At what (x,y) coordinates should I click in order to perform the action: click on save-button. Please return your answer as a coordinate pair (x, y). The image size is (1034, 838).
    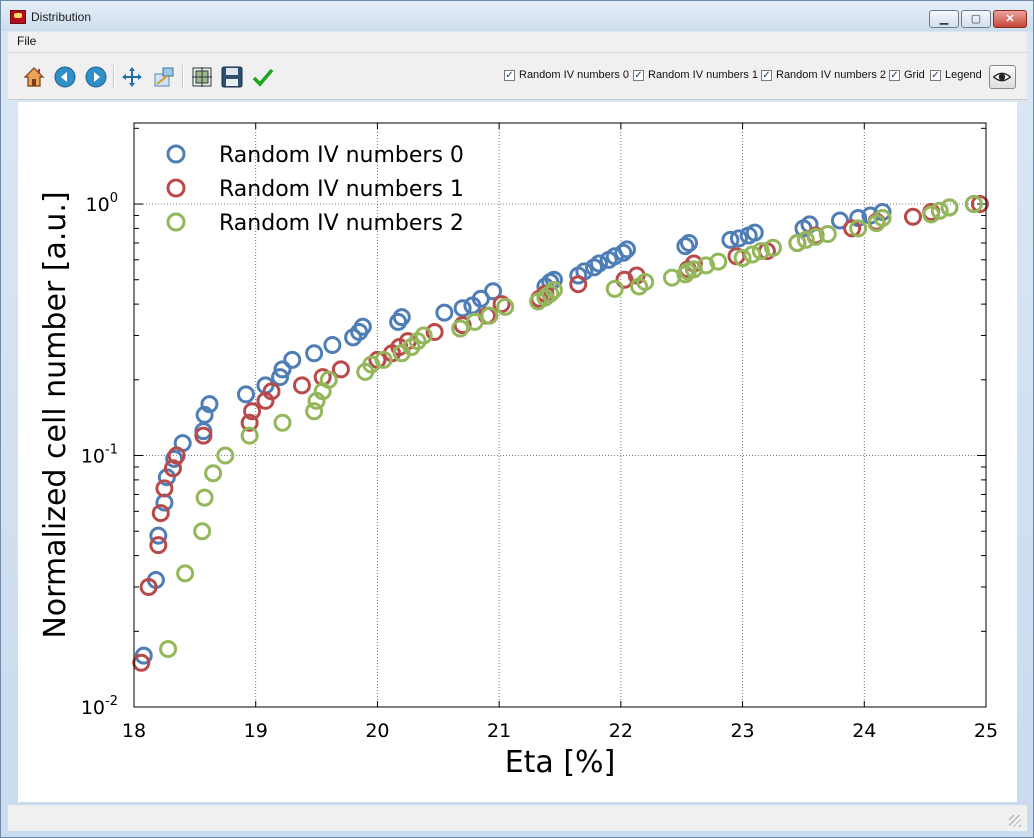
    Looking at the image, I should click on (232, 77).